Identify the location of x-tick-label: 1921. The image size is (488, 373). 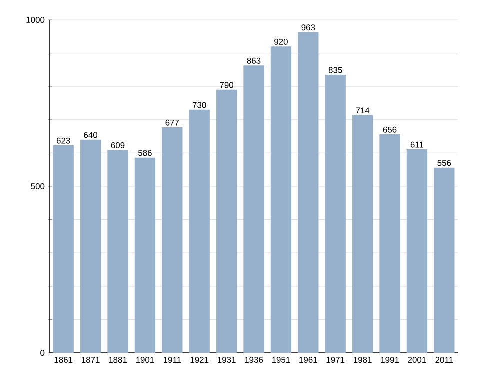
(199, 360).